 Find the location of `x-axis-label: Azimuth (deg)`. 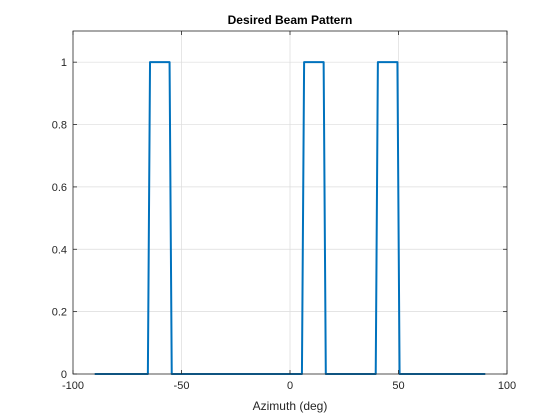

x-axis-label: Azimuth (deg) is located at coordinates (290, 406).